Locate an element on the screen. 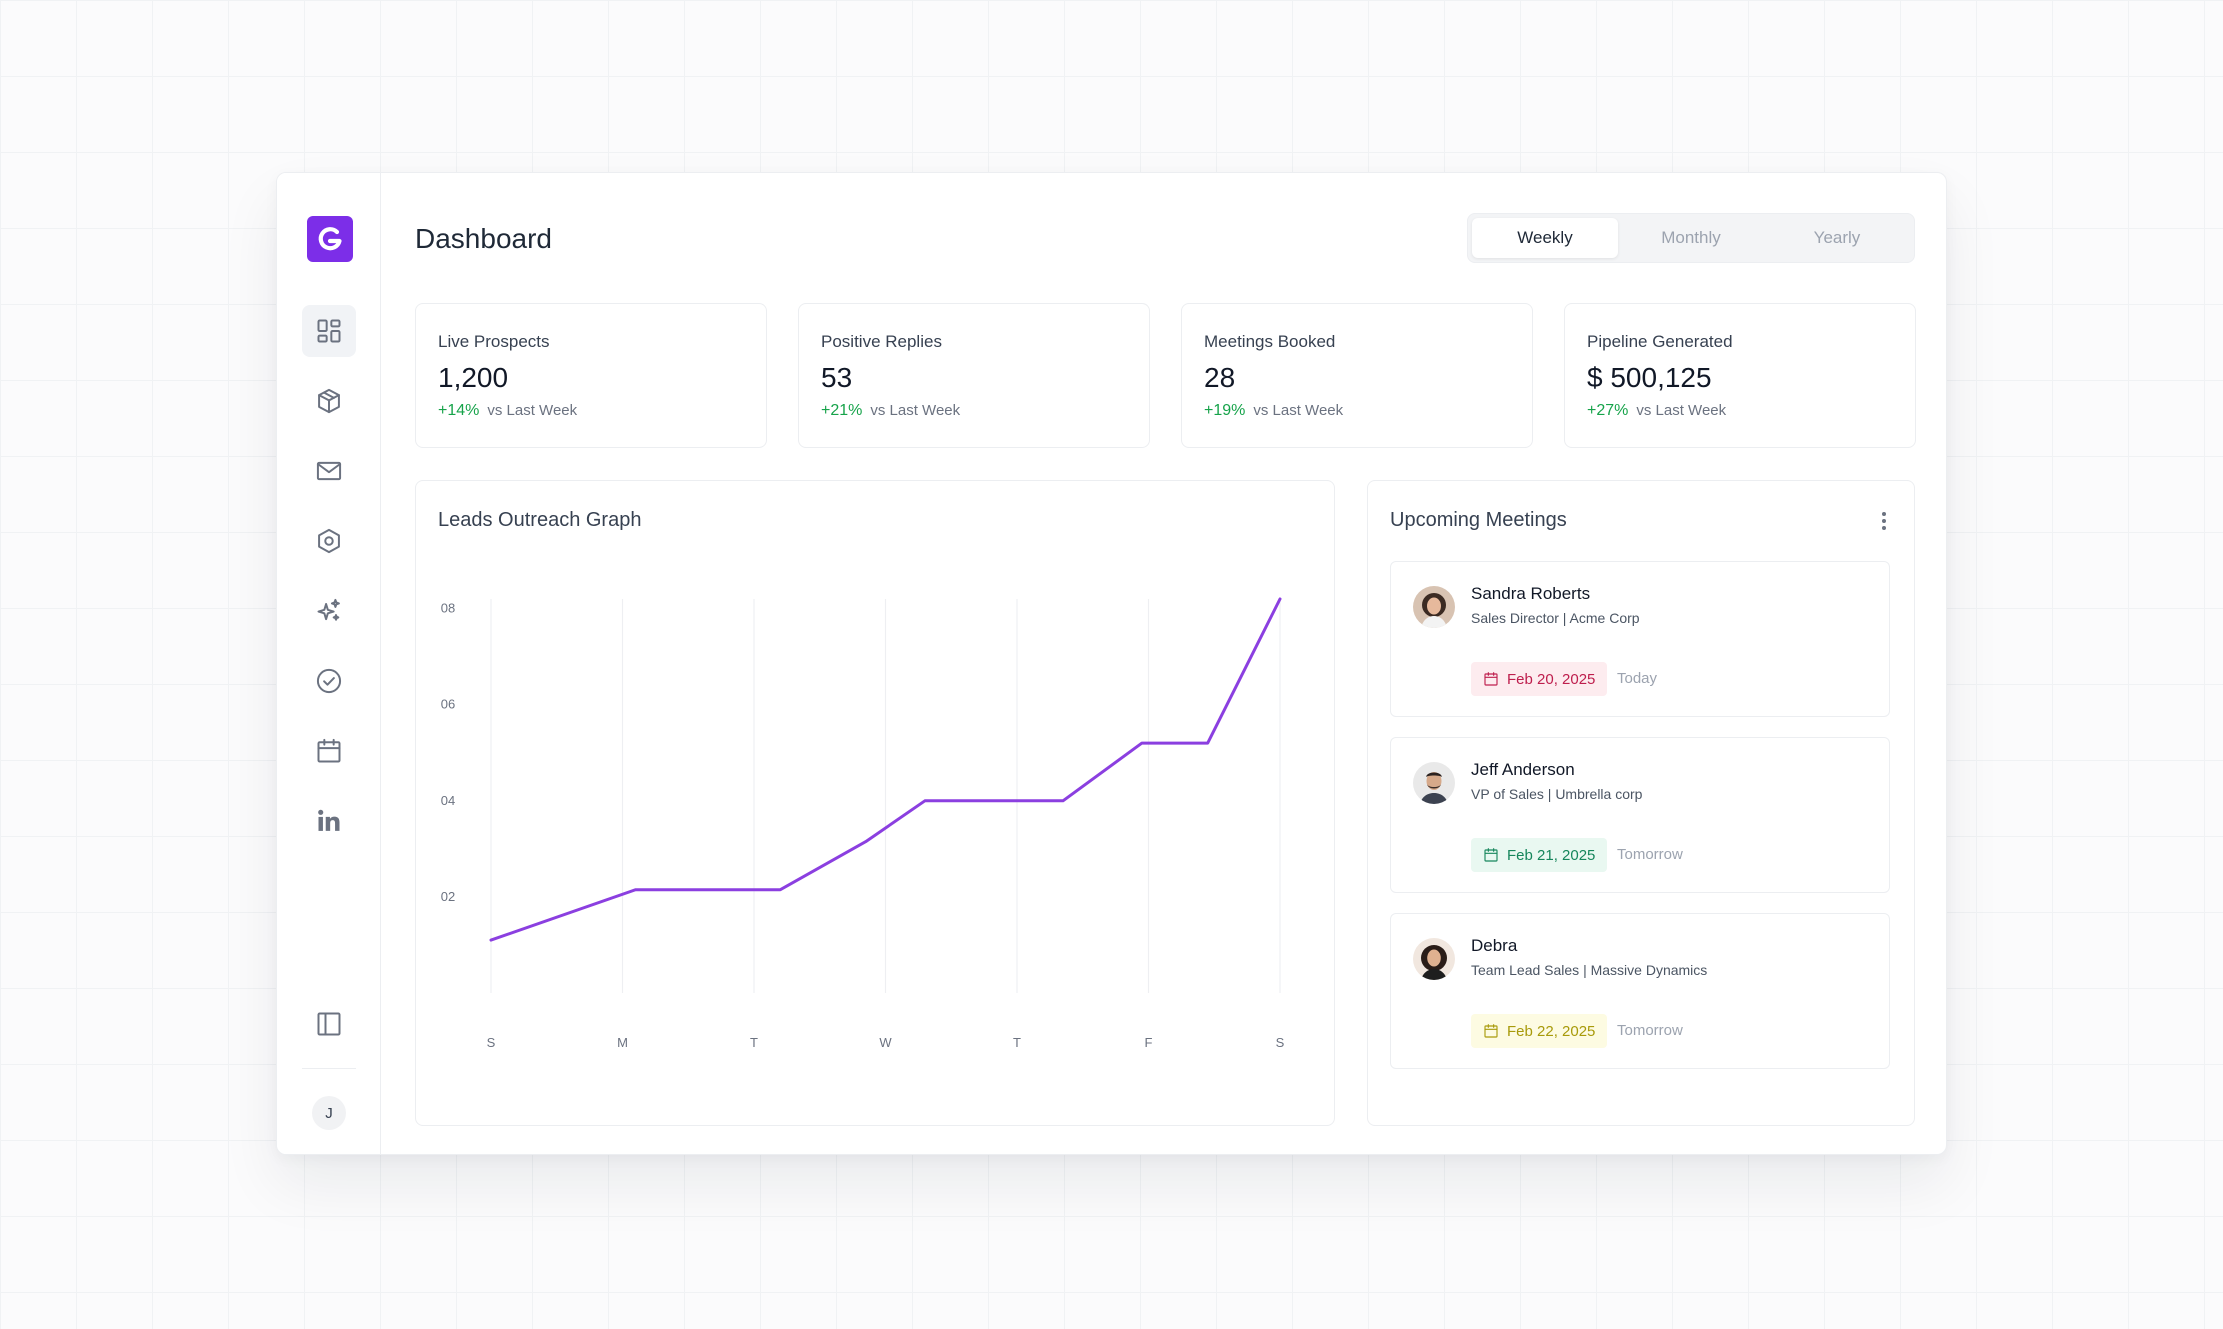 The width and height of the screenshot is (2223, 1329). y-tick-label: 06 is located at coordinates (448, 704).